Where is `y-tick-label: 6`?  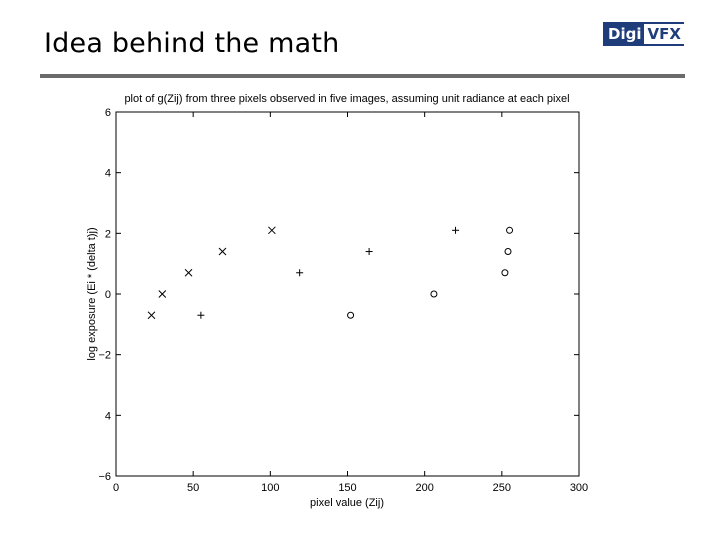
y-tick-label: 6 is located at coordinates (108, 113).